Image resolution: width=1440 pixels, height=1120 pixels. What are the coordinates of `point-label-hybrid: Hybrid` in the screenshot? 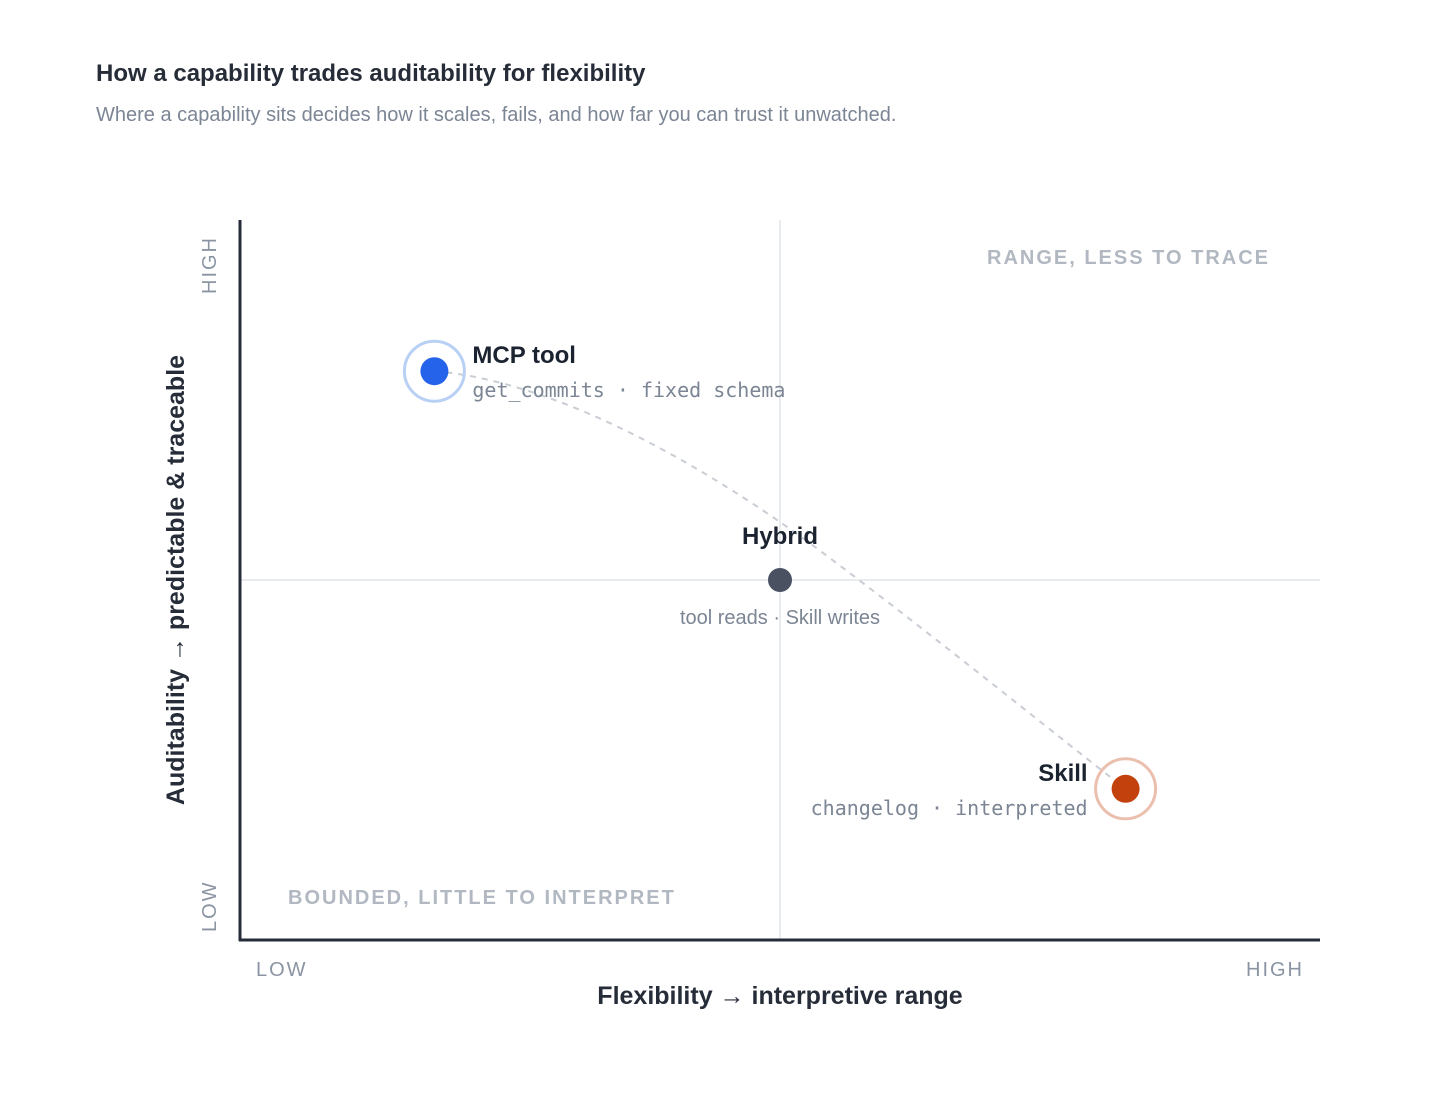 It's located at (780, 536).